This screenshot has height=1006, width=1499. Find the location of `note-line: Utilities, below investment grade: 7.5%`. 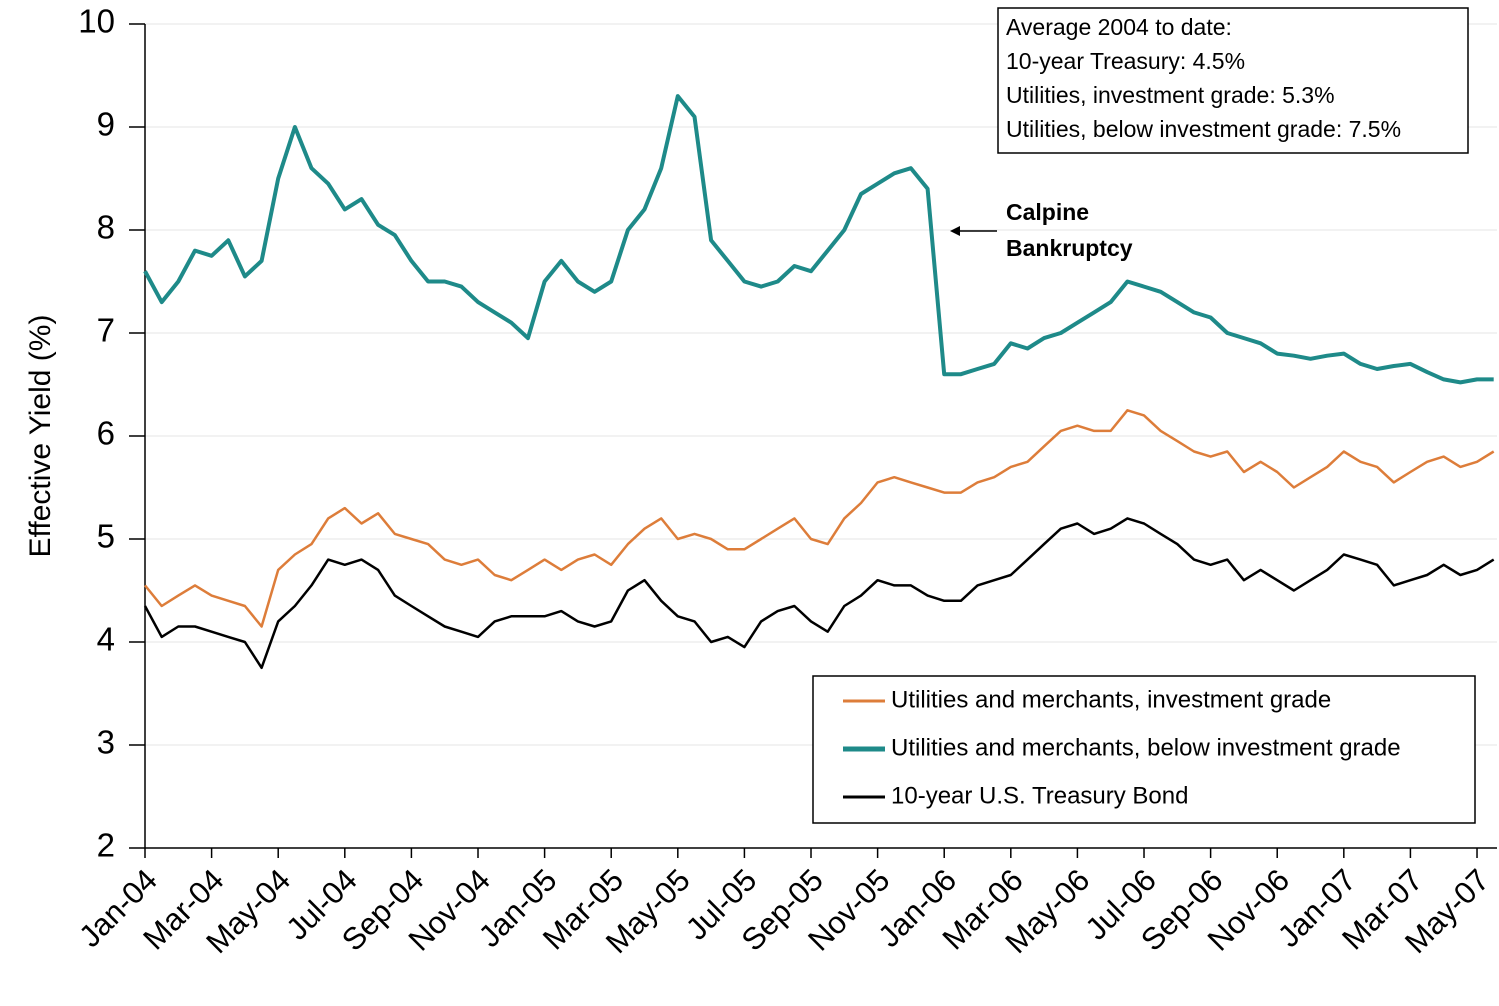

note-line: Utilities, below investment grade: 7.5% is located at coordinates (1203, 129).